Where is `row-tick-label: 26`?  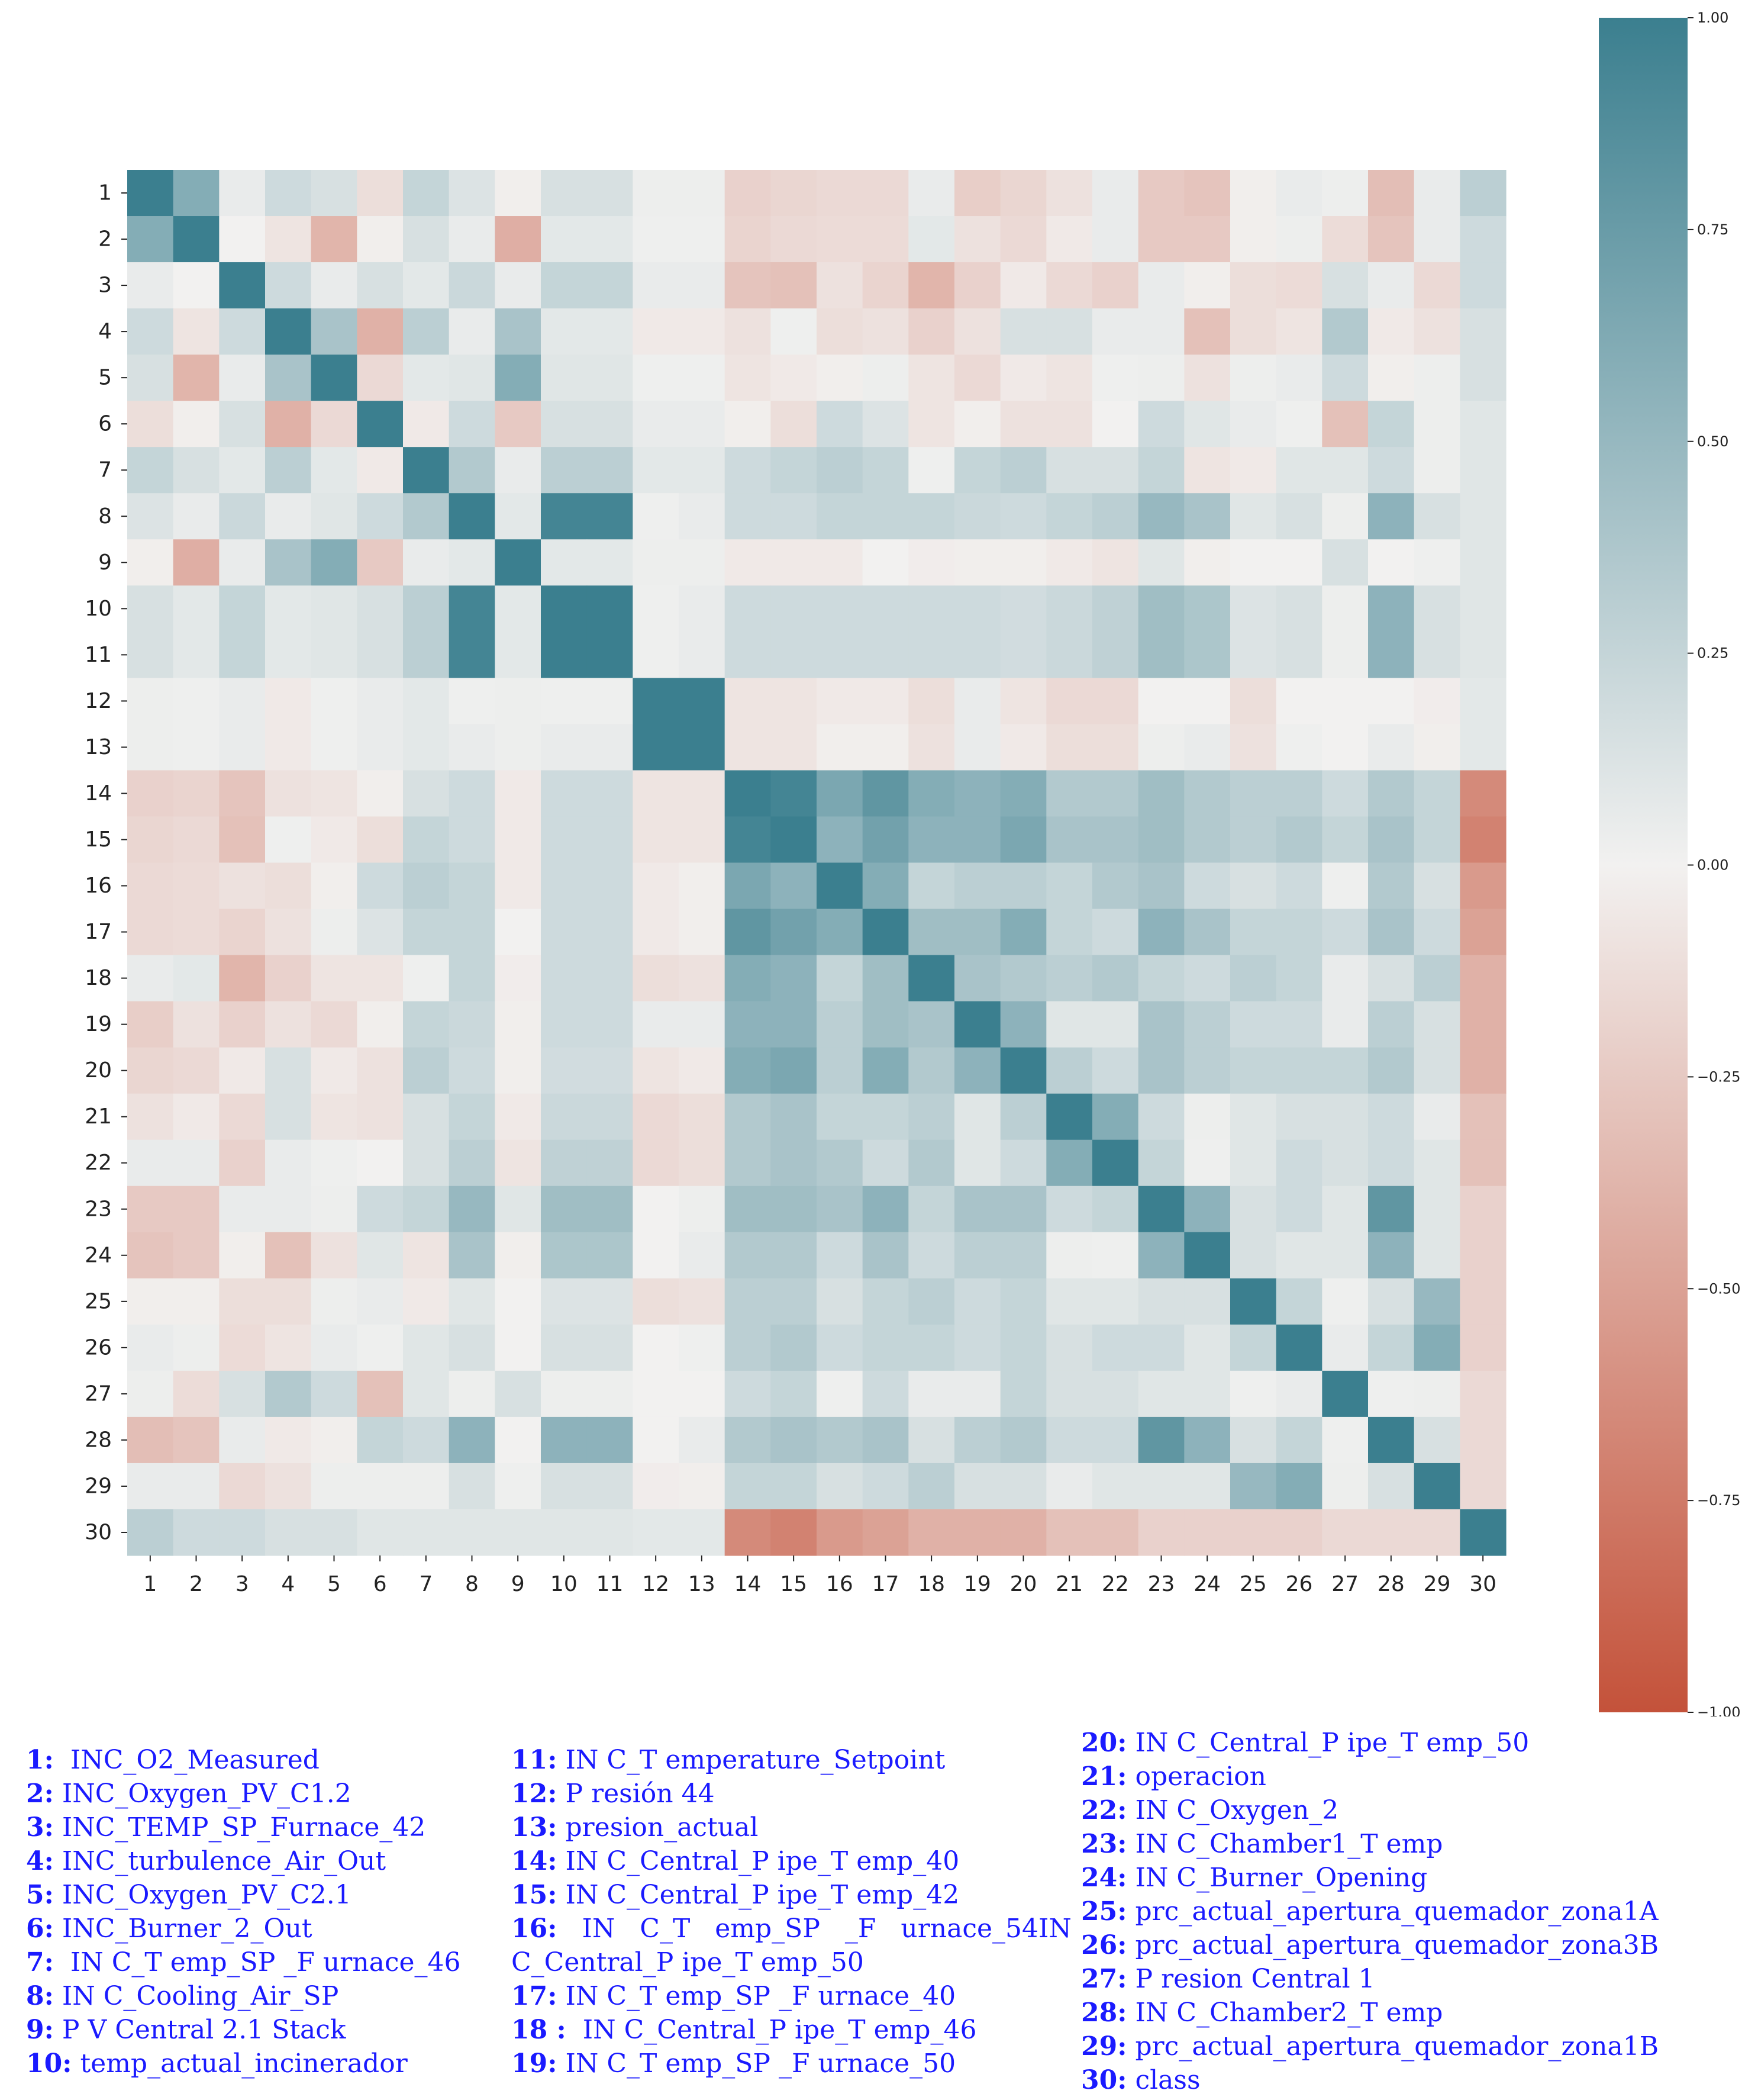
row-tick-label: 26 is located at coordinates (98, 1347).